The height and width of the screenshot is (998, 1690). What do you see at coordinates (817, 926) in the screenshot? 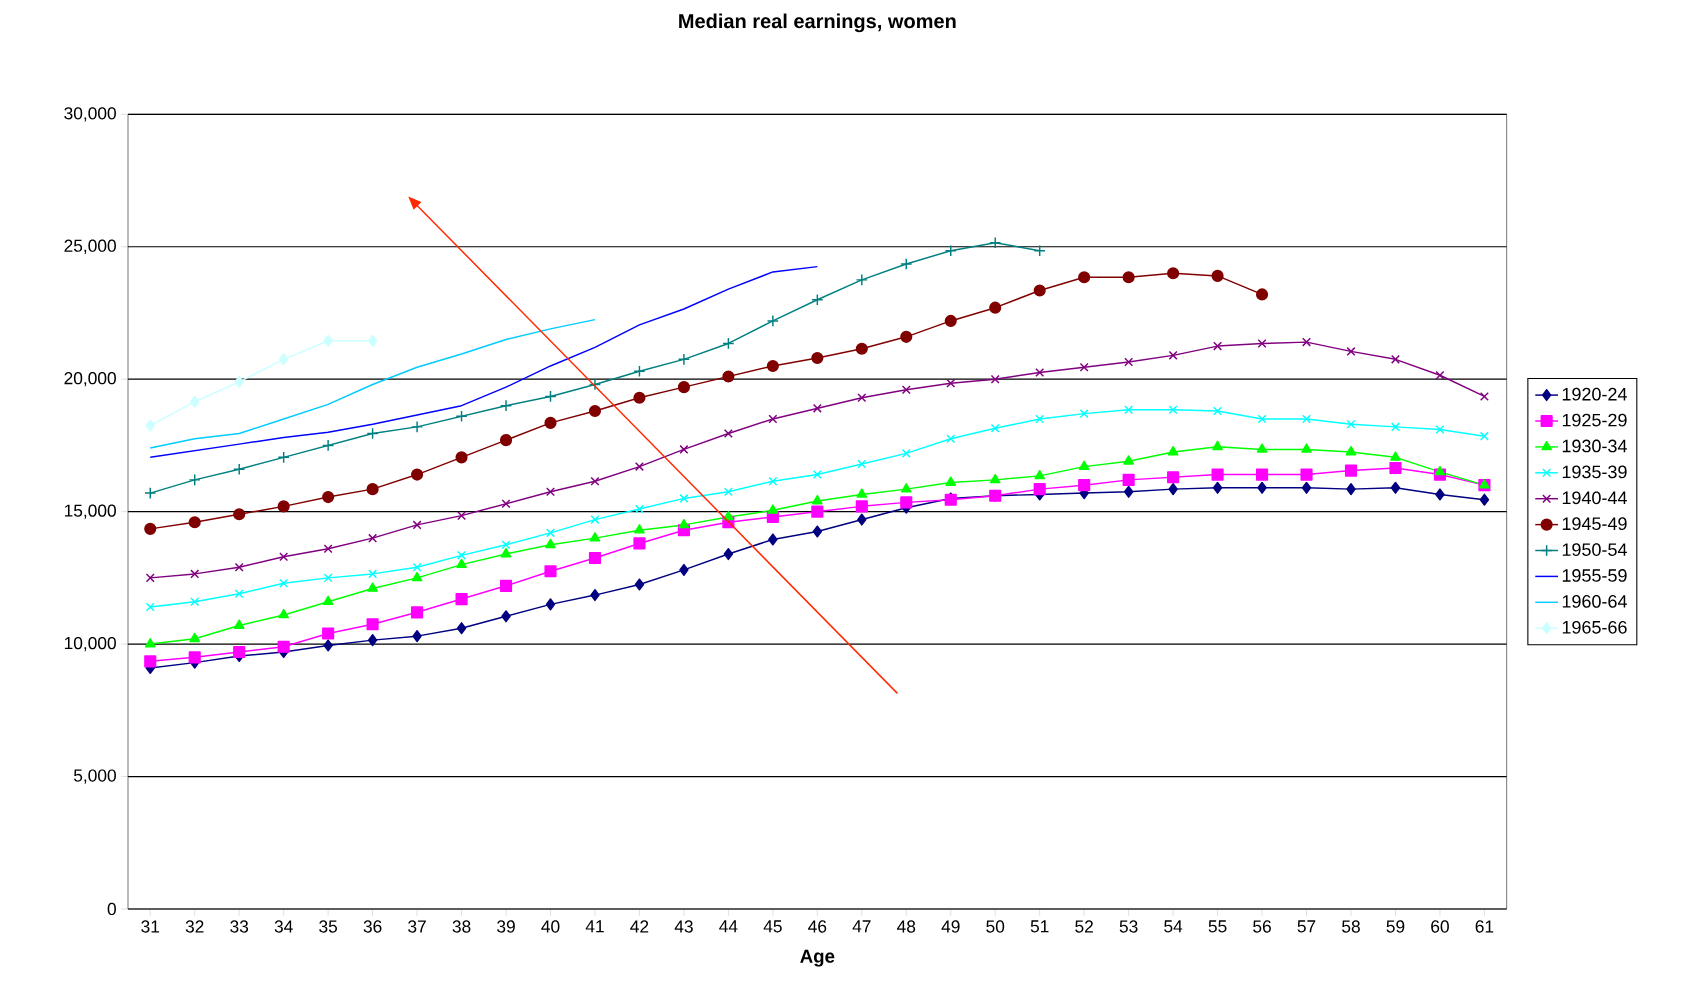
I see `x-tick-label: 46` at bounding box center [817, 926].